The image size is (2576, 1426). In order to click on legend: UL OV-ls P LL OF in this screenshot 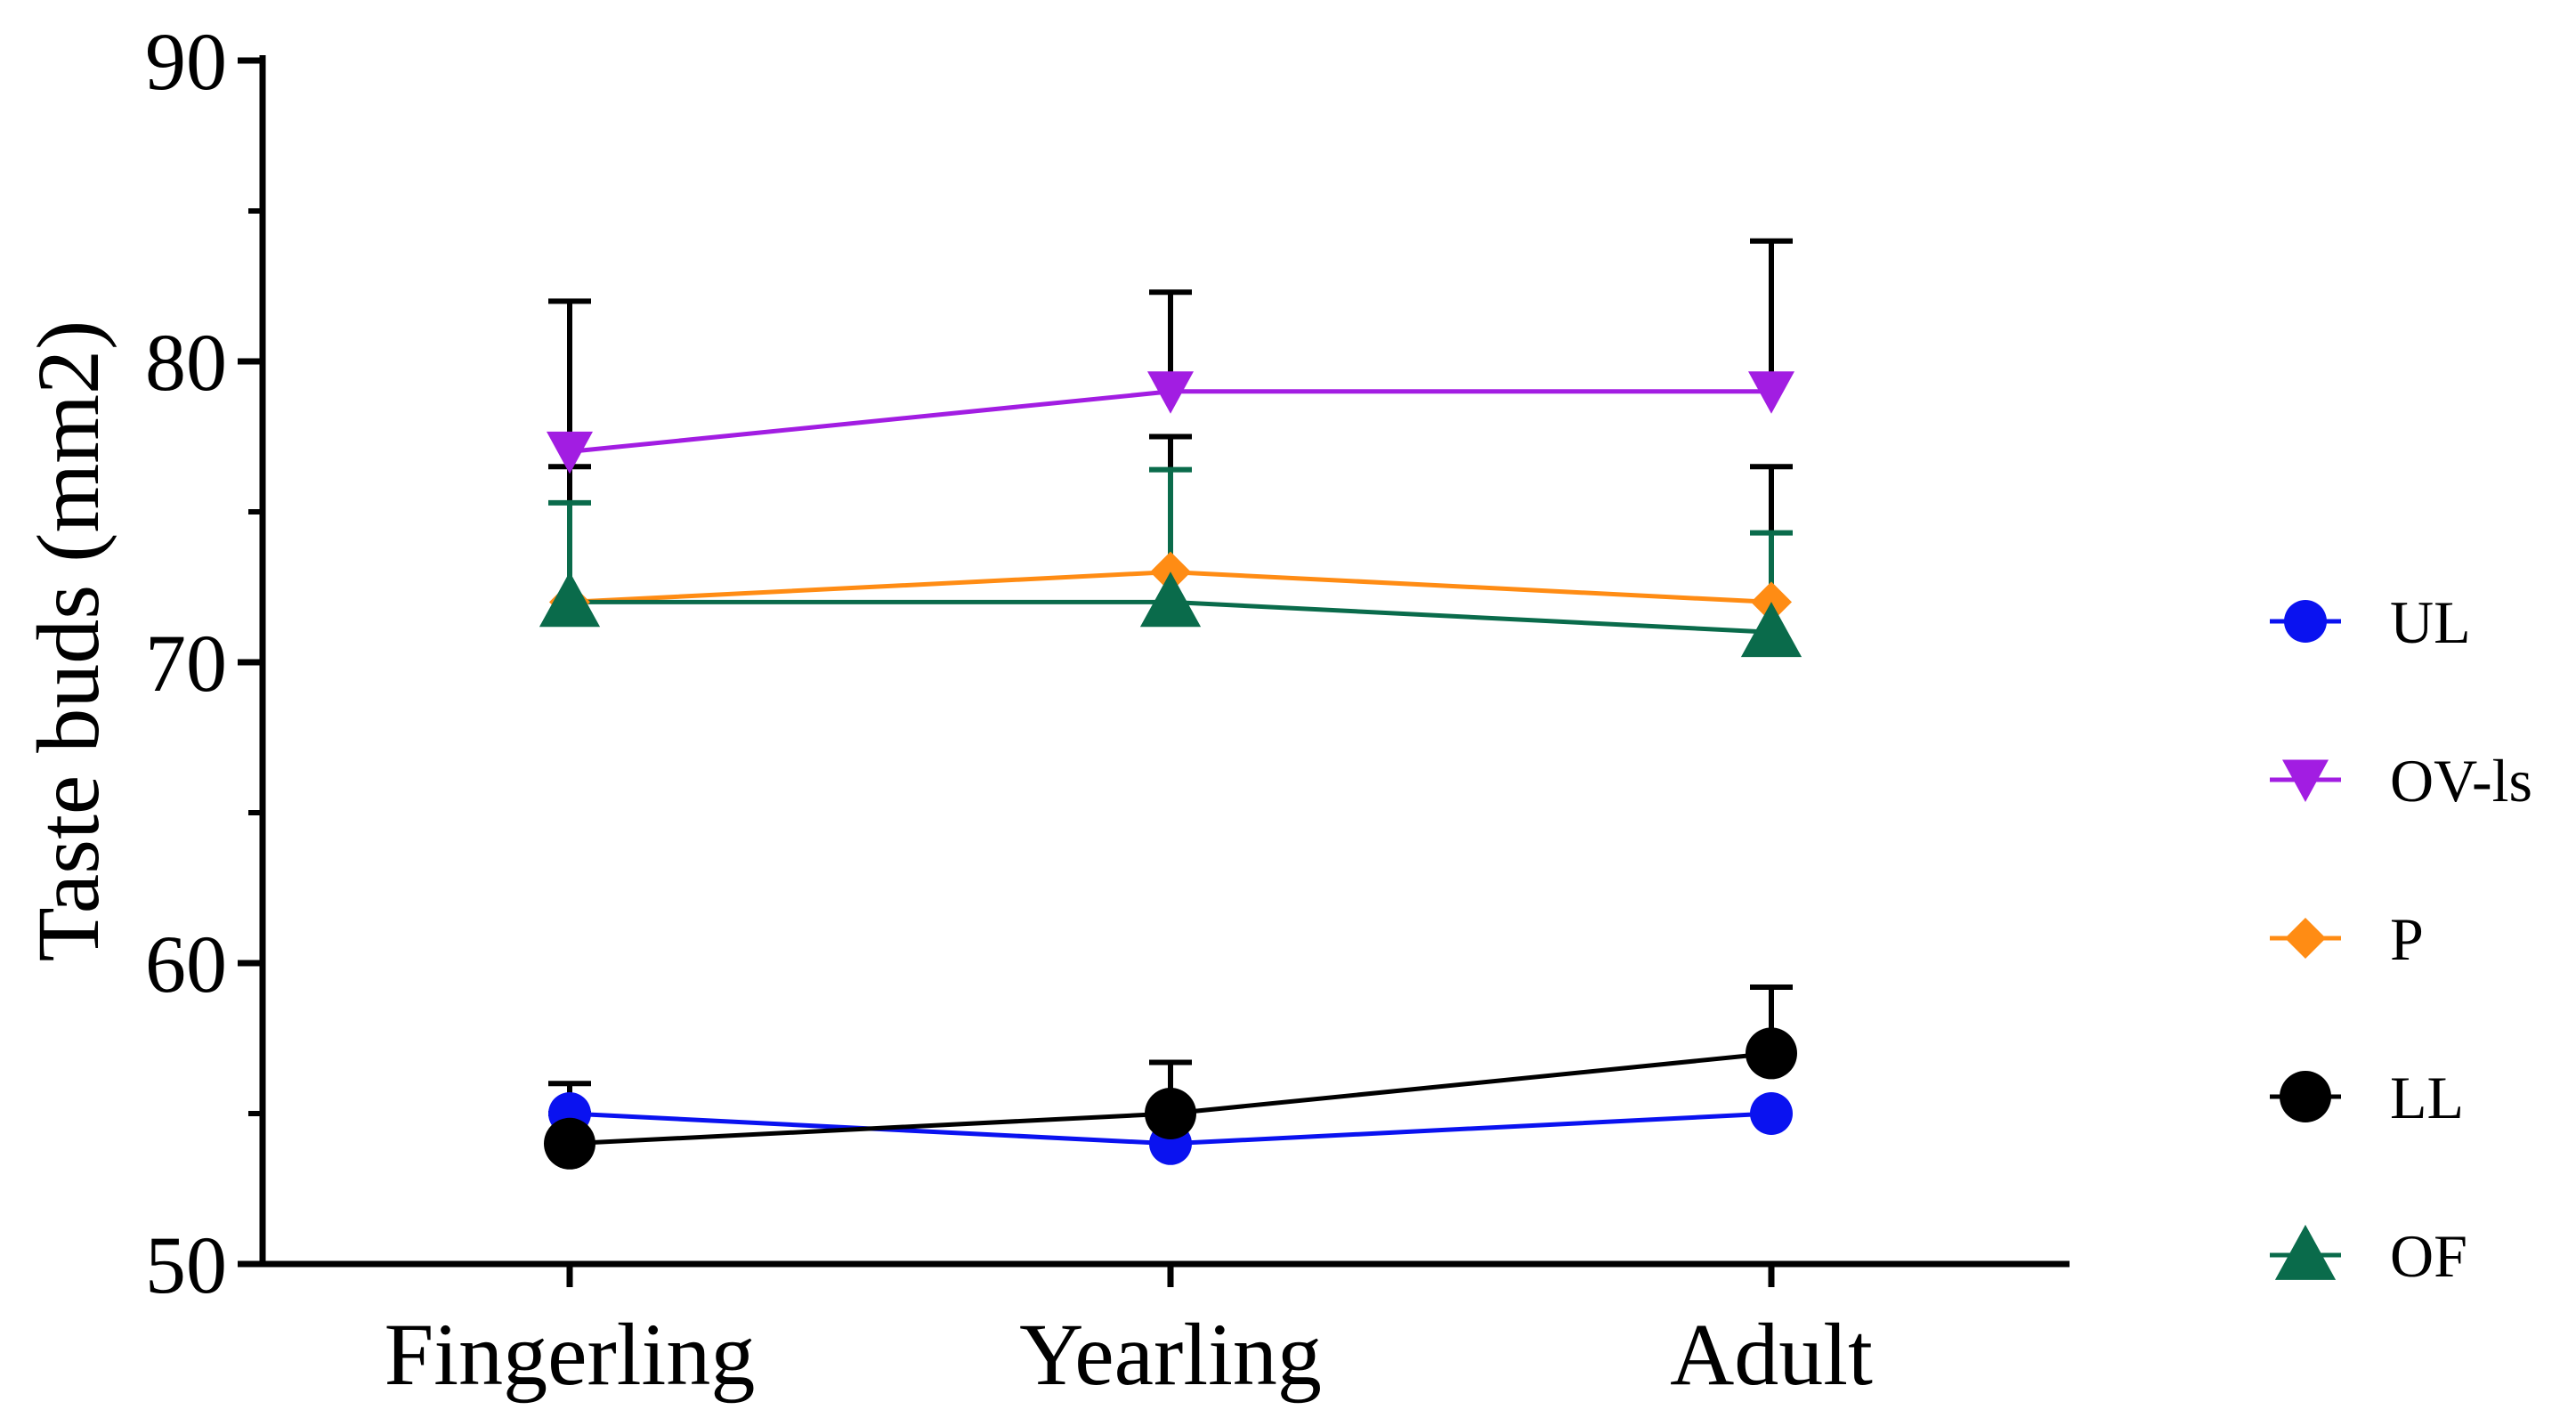, I will do `click(2401, 939)`.